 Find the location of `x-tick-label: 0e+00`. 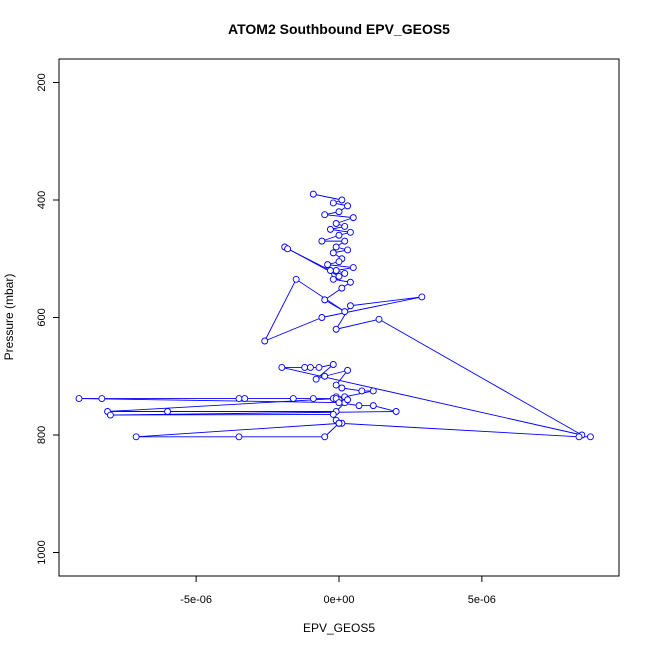

x-tick-label: 0e+00 is located at coordinates (339, 600).